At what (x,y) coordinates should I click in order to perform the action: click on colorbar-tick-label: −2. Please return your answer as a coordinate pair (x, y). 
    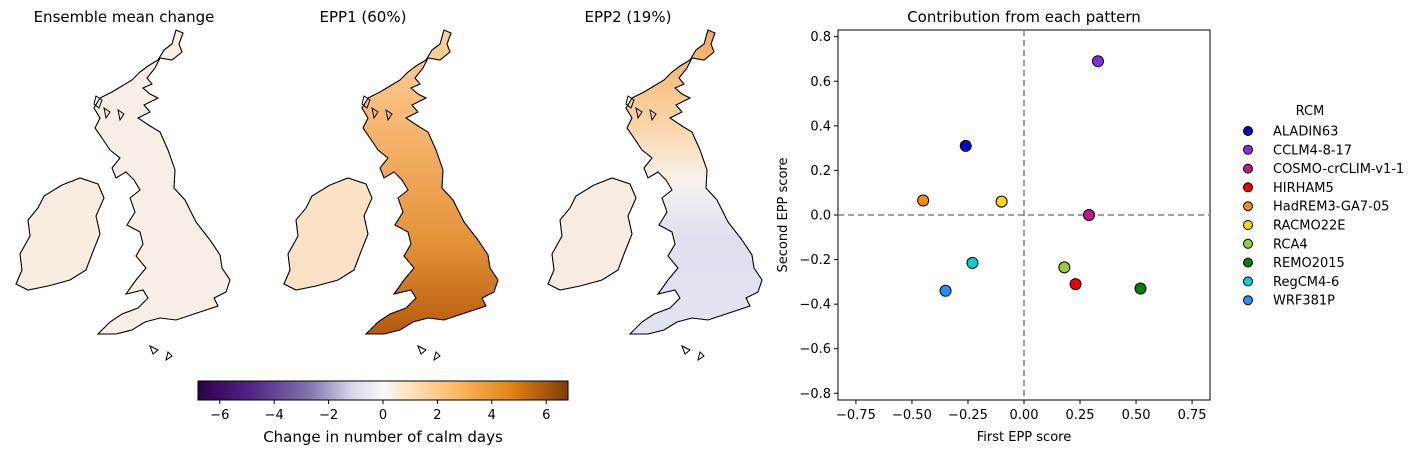
    Looking at the image, I should click on (328, 415).